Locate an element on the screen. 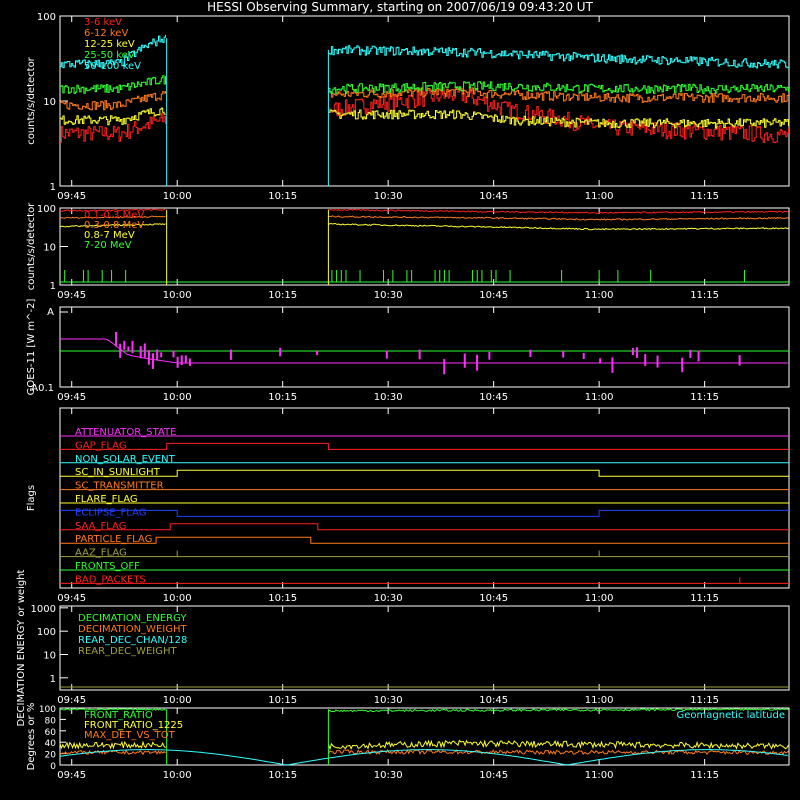 Image resolution: width=800 pixels, height=800 pixels. flag-label: SC_TRANSMITTER is located at coordinates (119, 486).